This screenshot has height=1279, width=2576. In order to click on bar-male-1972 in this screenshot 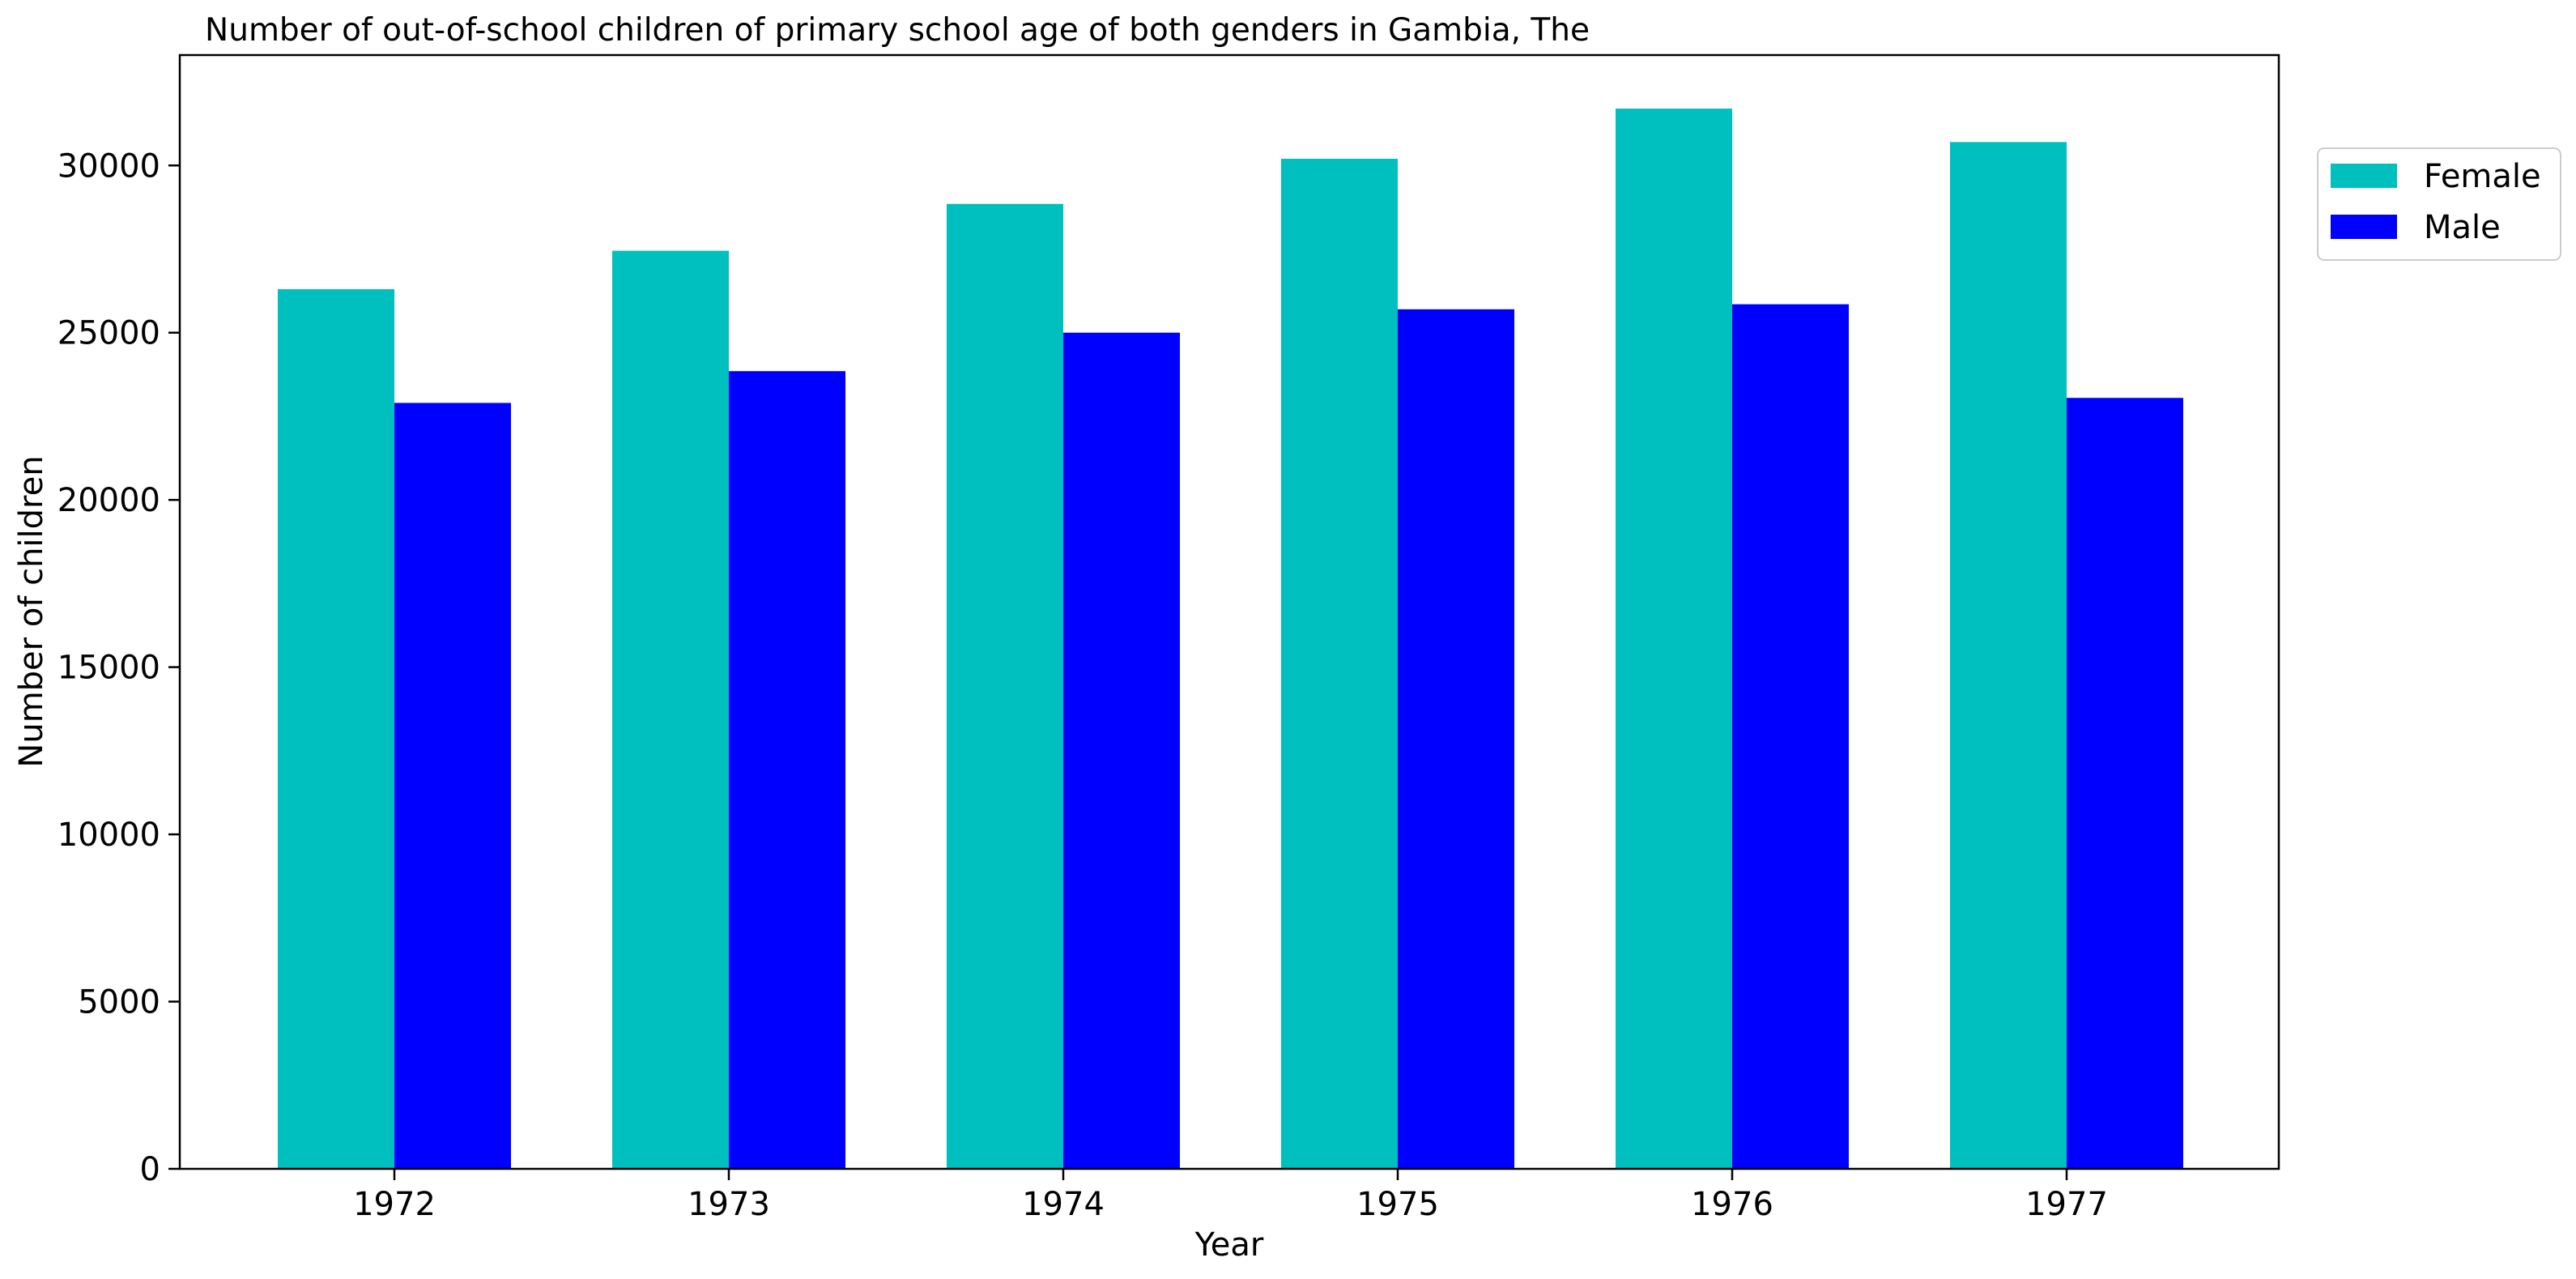, I will do `click(452, 786)`.